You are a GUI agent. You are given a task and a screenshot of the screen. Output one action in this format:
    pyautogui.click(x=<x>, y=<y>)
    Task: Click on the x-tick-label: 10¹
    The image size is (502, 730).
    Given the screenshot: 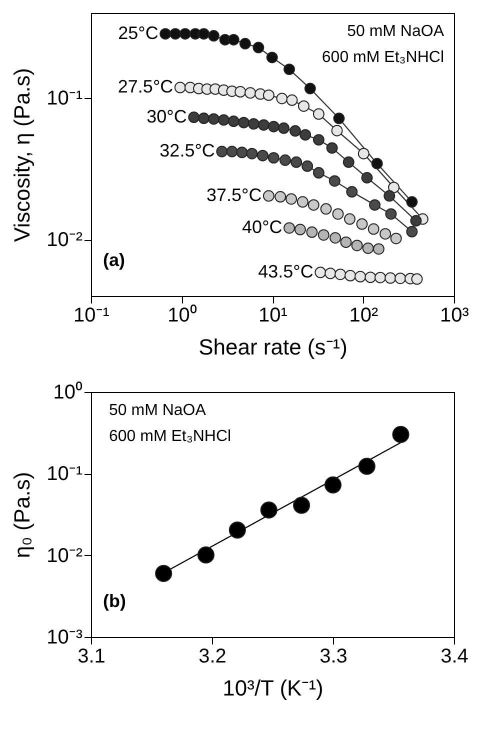 What is the action you would take?
    pyautogui.click(x=273, y=315)
    